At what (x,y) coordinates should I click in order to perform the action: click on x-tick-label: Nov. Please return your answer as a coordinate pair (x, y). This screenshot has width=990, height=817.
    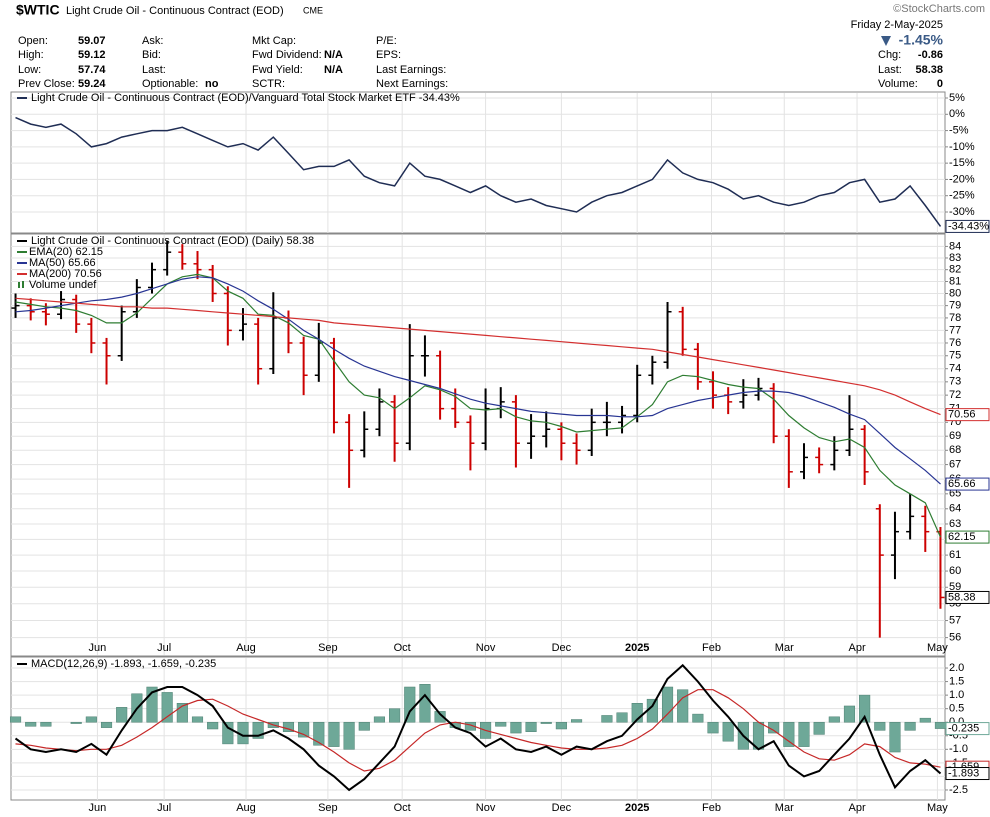
    Looking at the image, I should click on (486, 648).